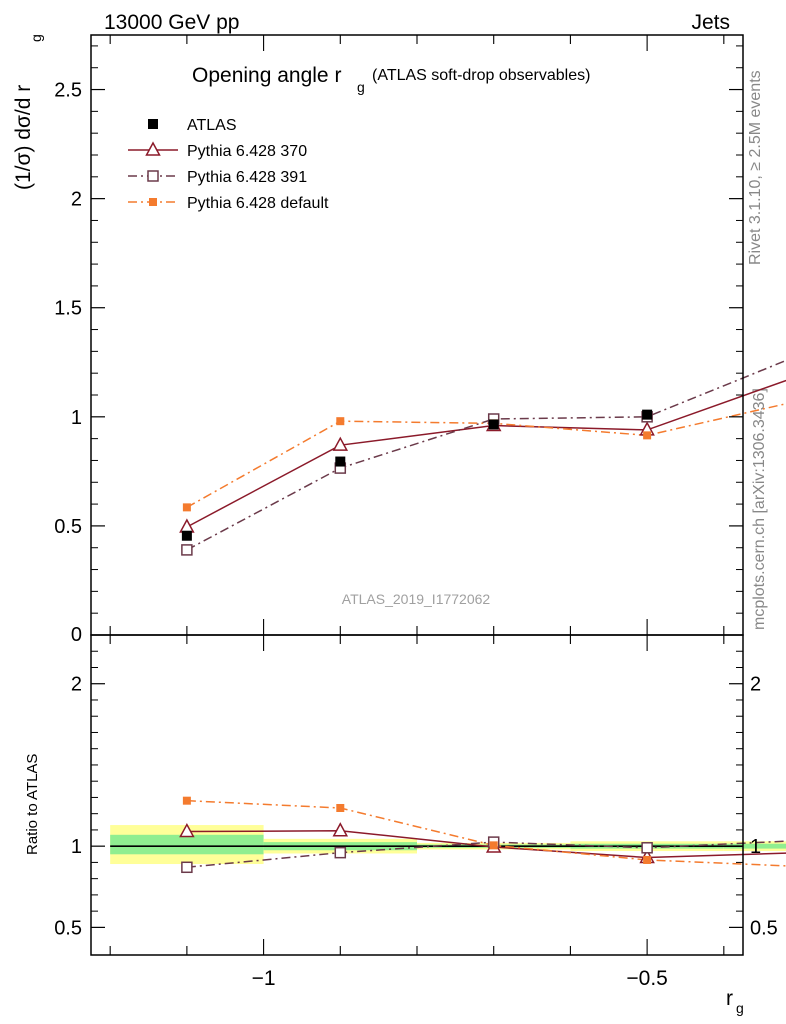 The width and height of the screenshot is (786, 1024). I want to click on ratio-ytick-label-left-0: 0.5, so click(68, 928).